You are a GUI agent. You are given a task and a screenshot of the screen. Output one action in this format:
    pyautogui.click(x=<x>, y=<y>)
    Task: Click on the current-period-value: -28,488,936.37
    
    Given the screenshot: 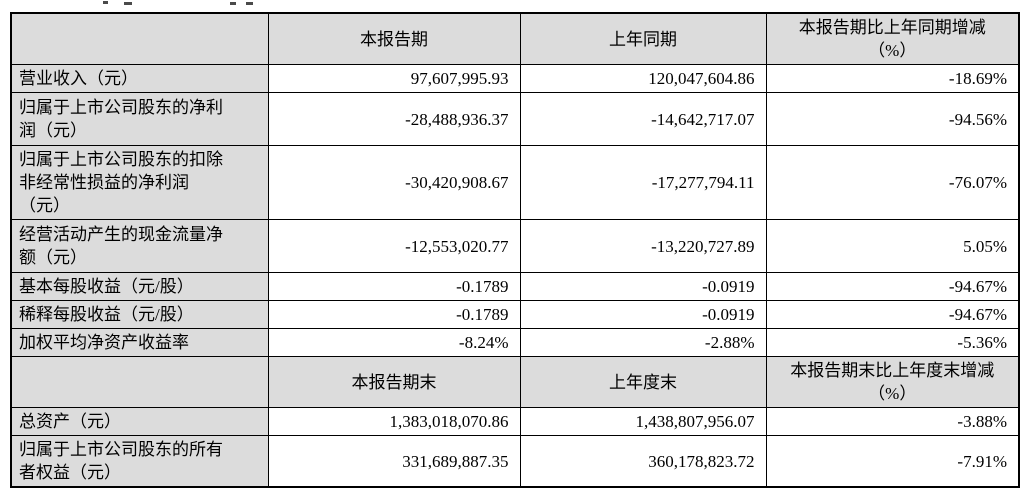 What is the action you would take?
    pyautogui.click(x=394, y=119)
    